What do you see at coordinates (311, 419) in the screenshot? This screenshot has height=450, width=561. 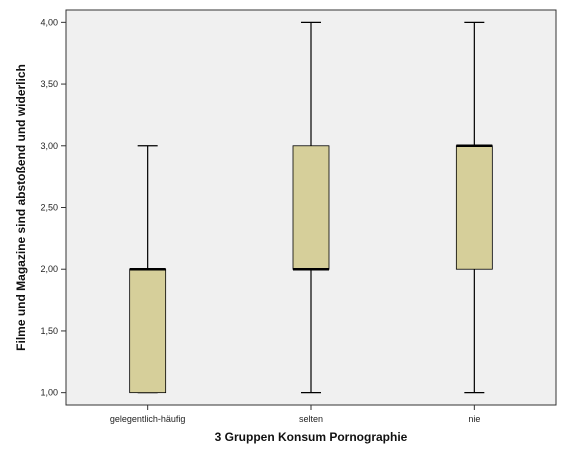 I see `x-tick-label: selten` at bounding box center [311, 419].